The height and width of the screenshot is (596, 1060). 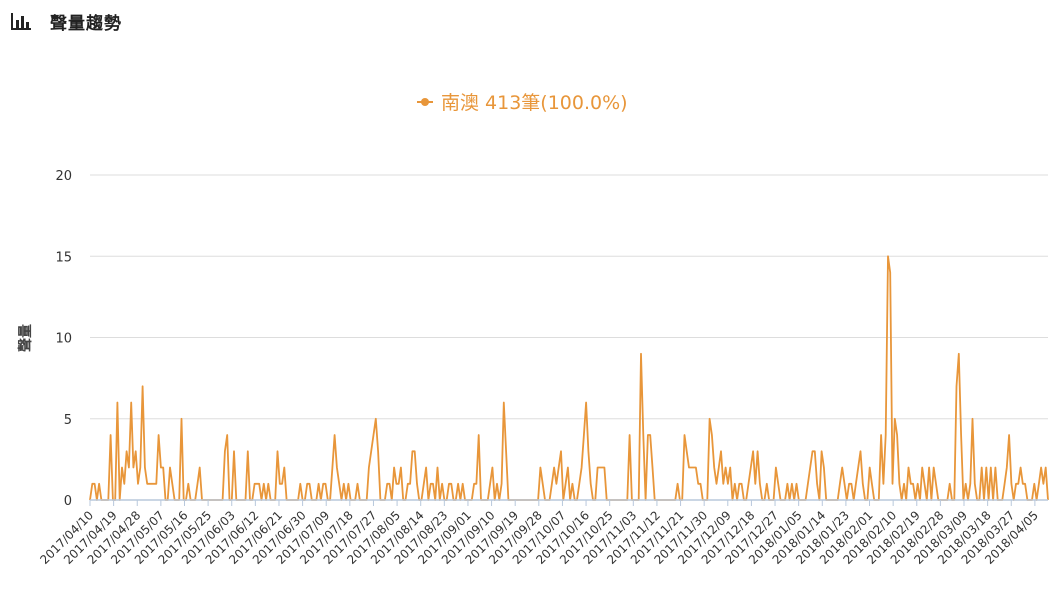 I want to click on y-tick-label: 0, so click(x=68, y=501).